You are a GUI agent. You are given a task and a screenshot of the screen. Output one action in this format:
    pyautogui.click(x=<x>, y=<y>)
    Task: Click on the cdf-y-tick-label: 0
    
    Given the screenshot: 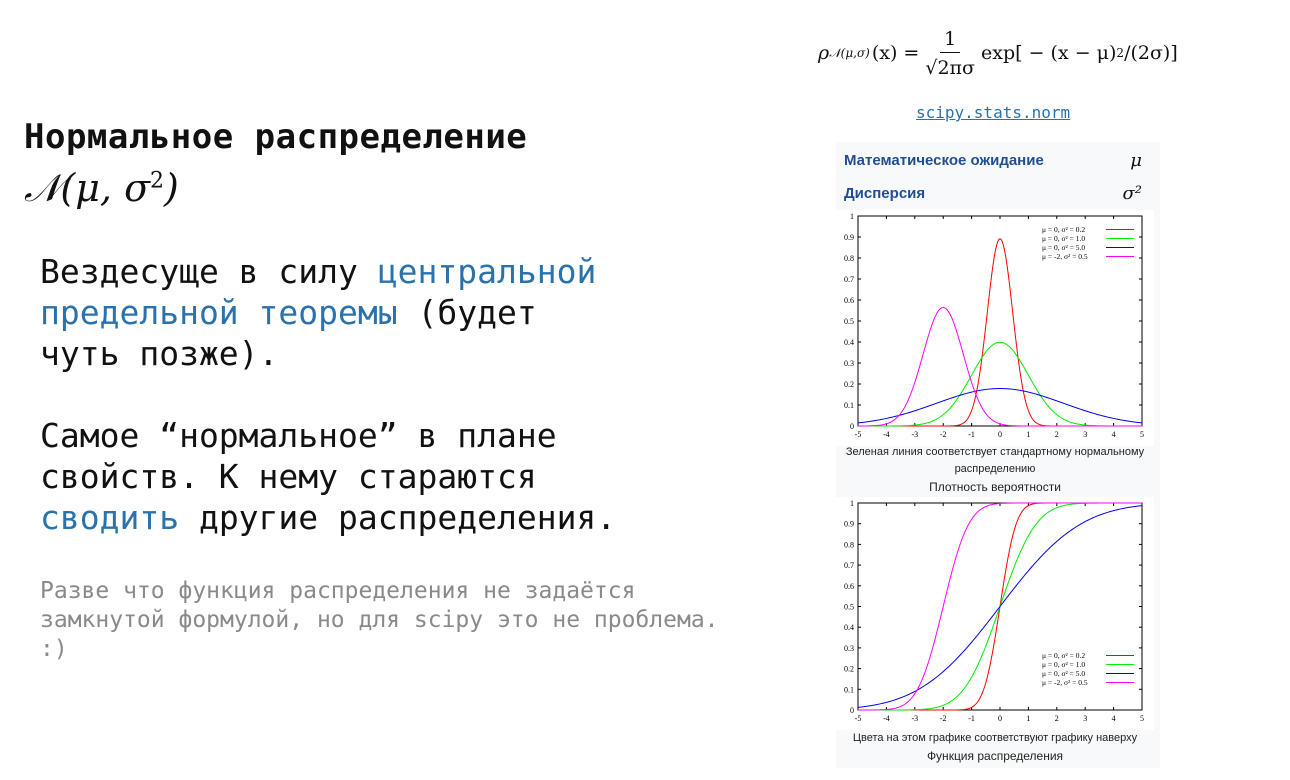 What is the action you would take?
    pyautogui.click(x=852, y=710)
    